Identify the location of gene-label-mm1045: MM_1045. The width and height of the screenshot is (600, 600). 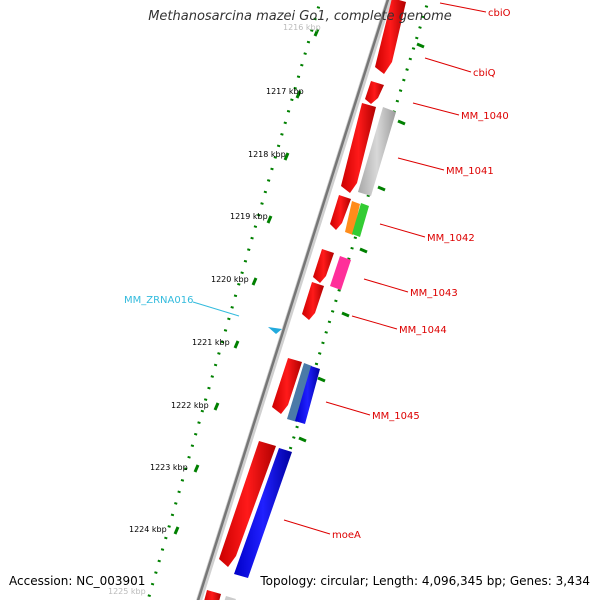
(396, 416).